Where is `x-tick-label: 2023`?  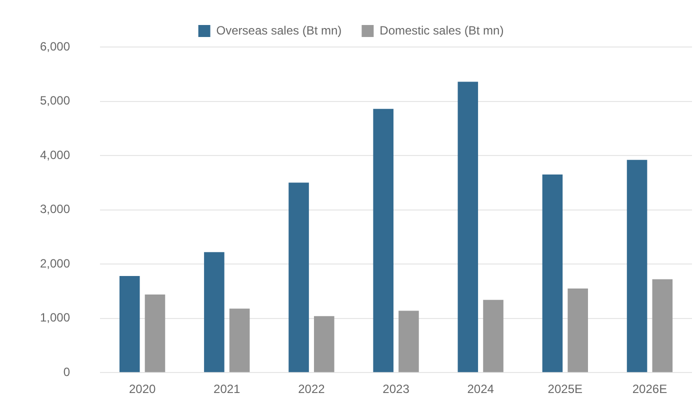
x-tick-label: 2023 is located at coordinates (396, 389).